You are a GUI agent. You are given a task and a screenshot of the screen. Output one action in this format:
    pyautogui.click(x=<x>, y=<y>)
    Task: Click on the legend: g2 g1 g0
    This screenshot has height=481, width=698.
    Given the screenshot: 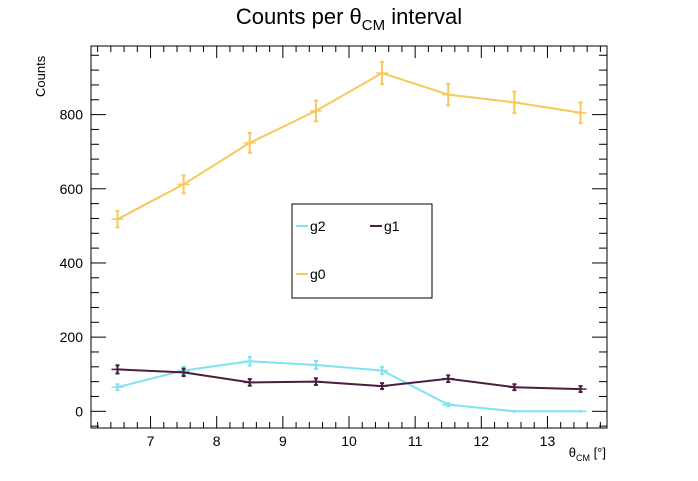 What is the action you would take?
    pyautogui.click(x=362, y=251)
    